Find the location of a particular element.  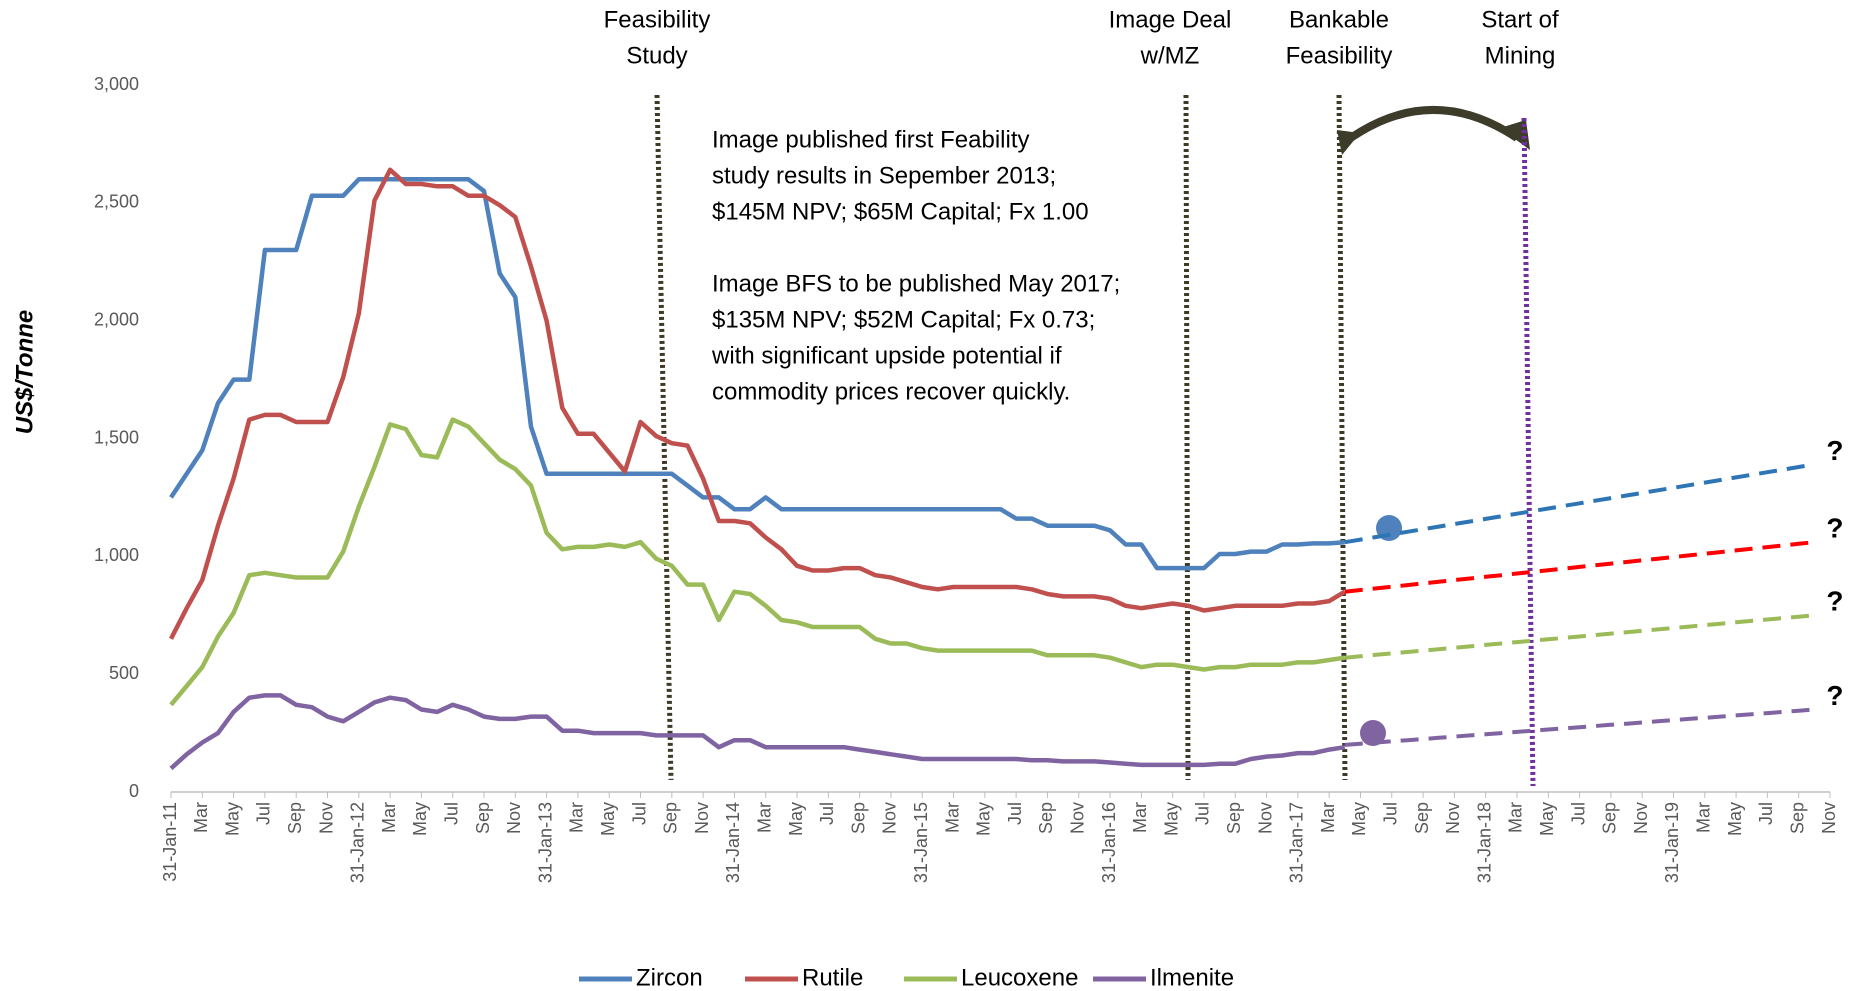

x-tick-label: 31-Jan-11 is located at coordinates (170, 842).